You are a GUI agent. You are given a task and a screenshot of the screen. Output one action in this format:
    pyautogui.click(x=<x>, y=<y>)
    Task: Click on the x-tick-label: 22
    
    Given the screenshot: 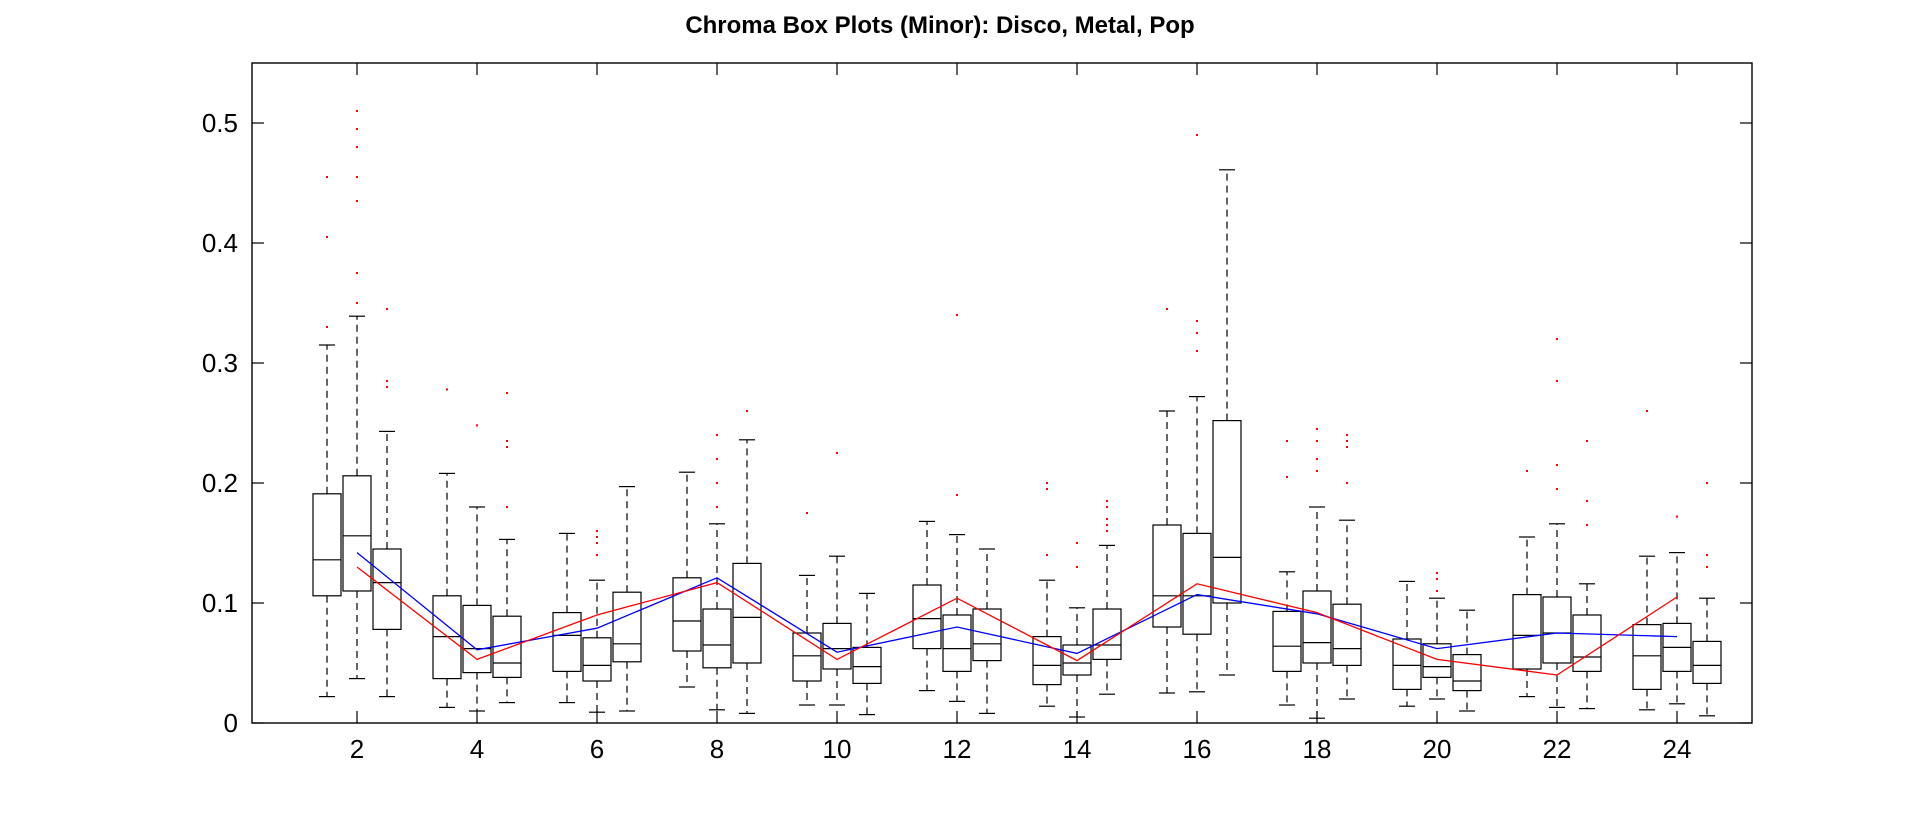 What is the action you would take?
    pyautogui.click(x=1557, y=749)
    